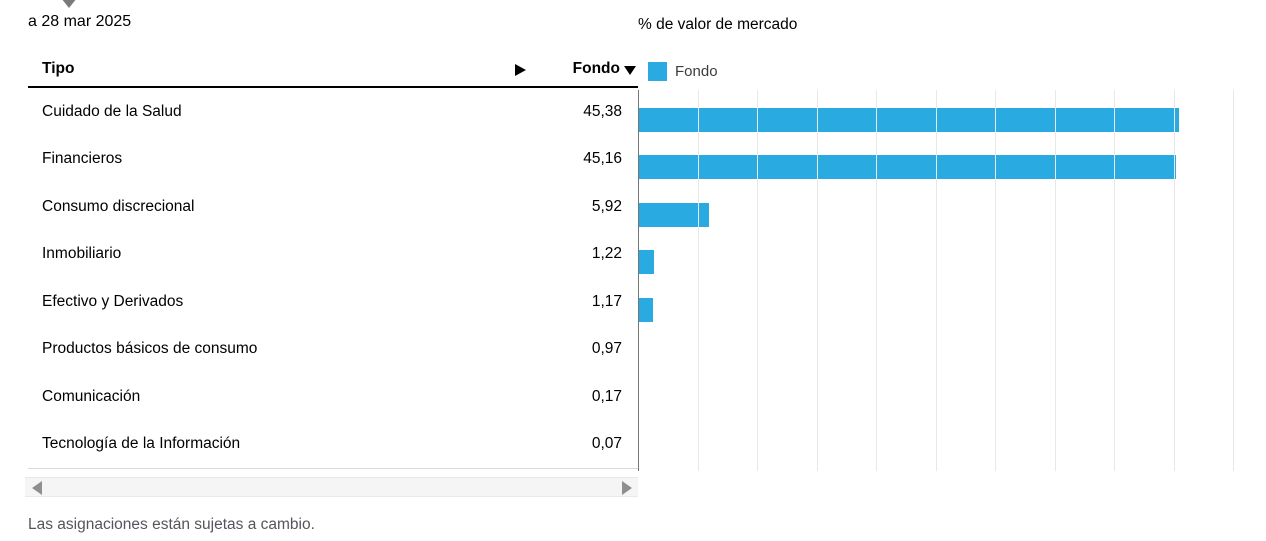 The image size is (1266, 541). I want to click on sort-descending-icon, so click(630, 70).